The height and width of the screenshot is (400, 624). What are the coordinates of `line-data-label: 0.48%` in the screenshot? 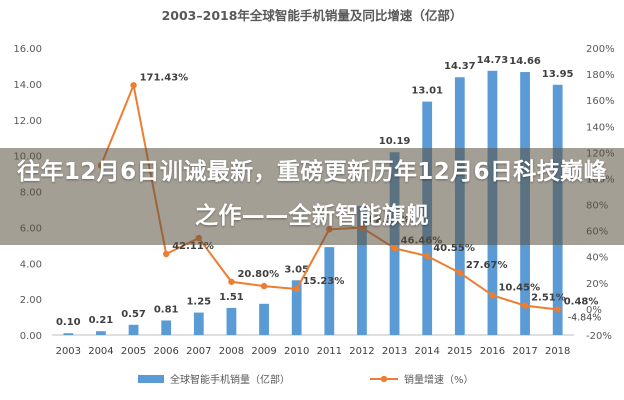 It's located at (581, 302).